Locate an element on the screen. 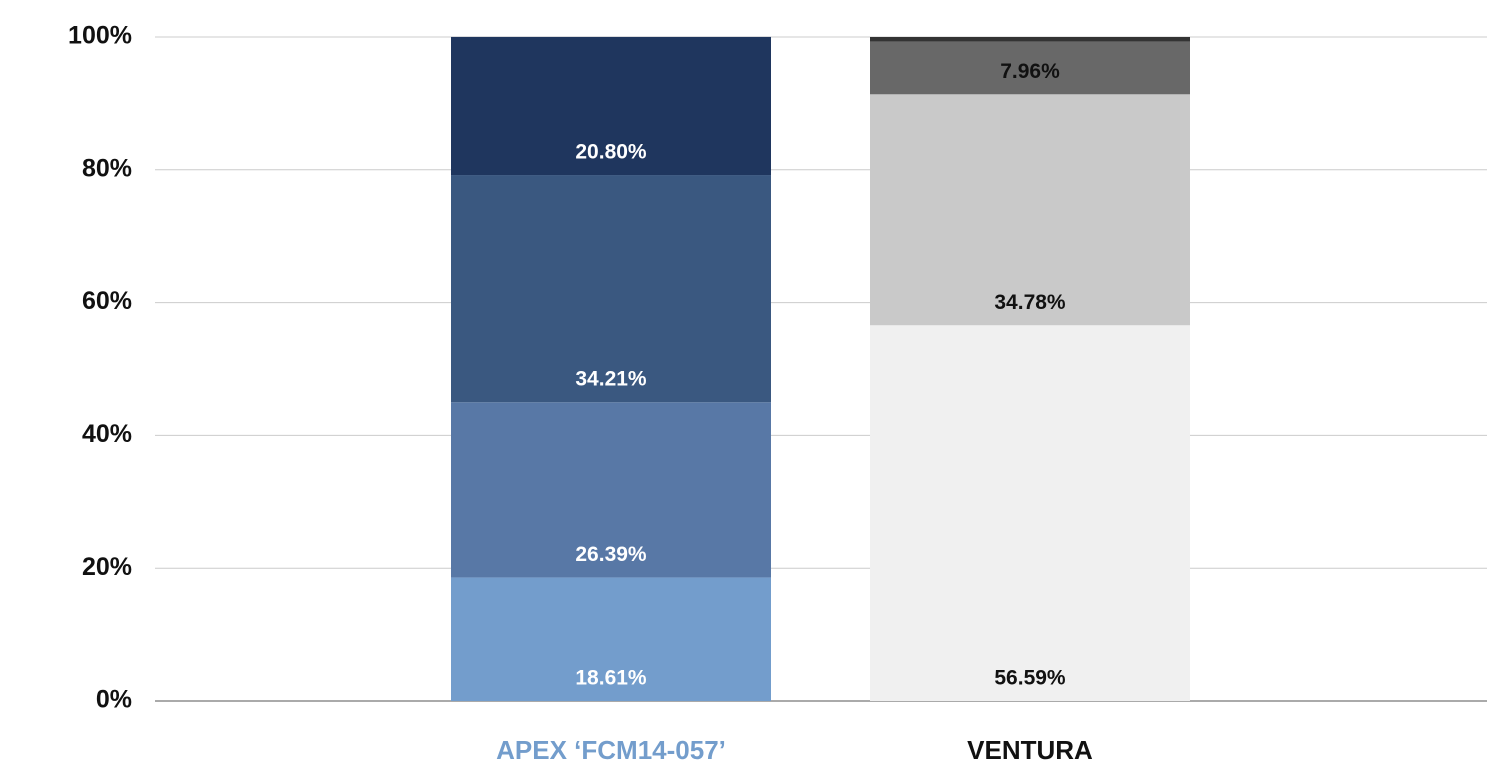  data-label: 34.21% is located at coordinates (611, 379).